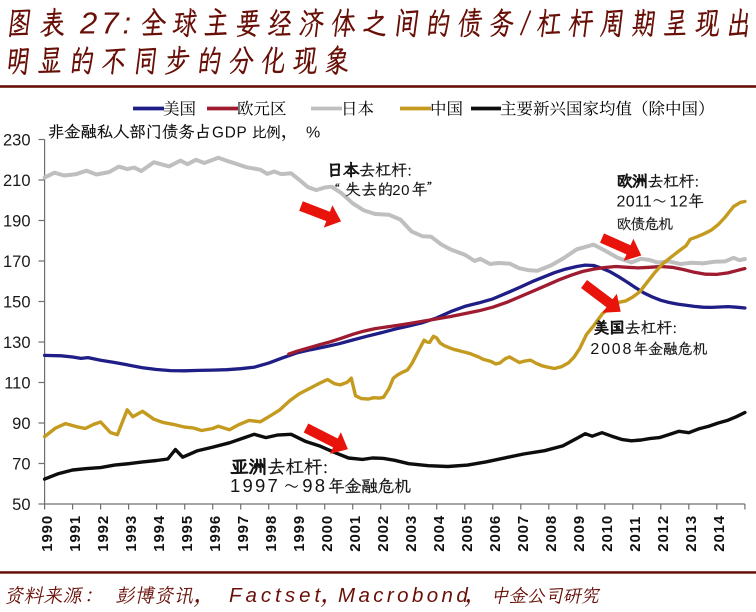 The height and width of the screenshot is (612, 756). Describe the element at coordinates (17, 141) in the screenshot. I see `svg-text: 230` at that location.